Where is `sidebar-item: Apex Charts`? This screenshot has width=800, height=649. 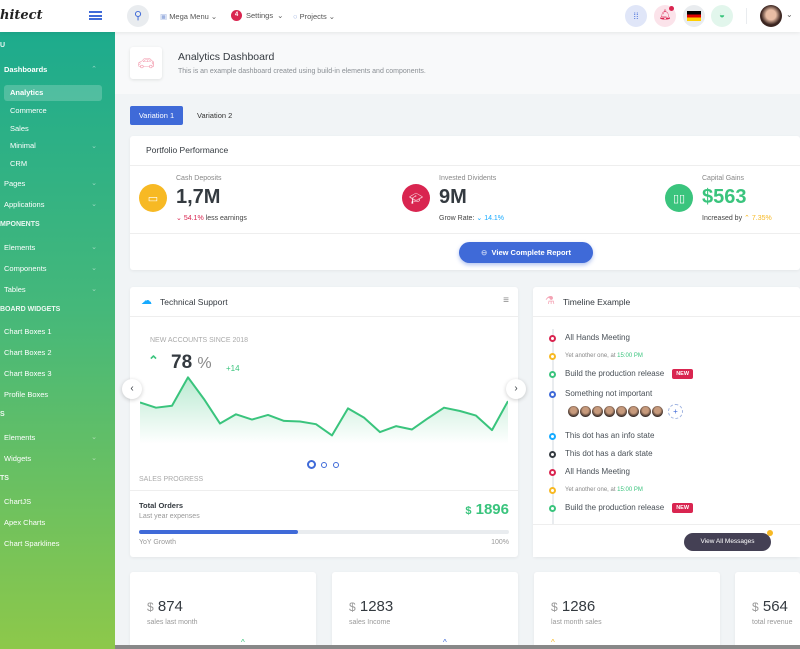 sidebar-item: Apex Charts is located at coordinates (59, 522).